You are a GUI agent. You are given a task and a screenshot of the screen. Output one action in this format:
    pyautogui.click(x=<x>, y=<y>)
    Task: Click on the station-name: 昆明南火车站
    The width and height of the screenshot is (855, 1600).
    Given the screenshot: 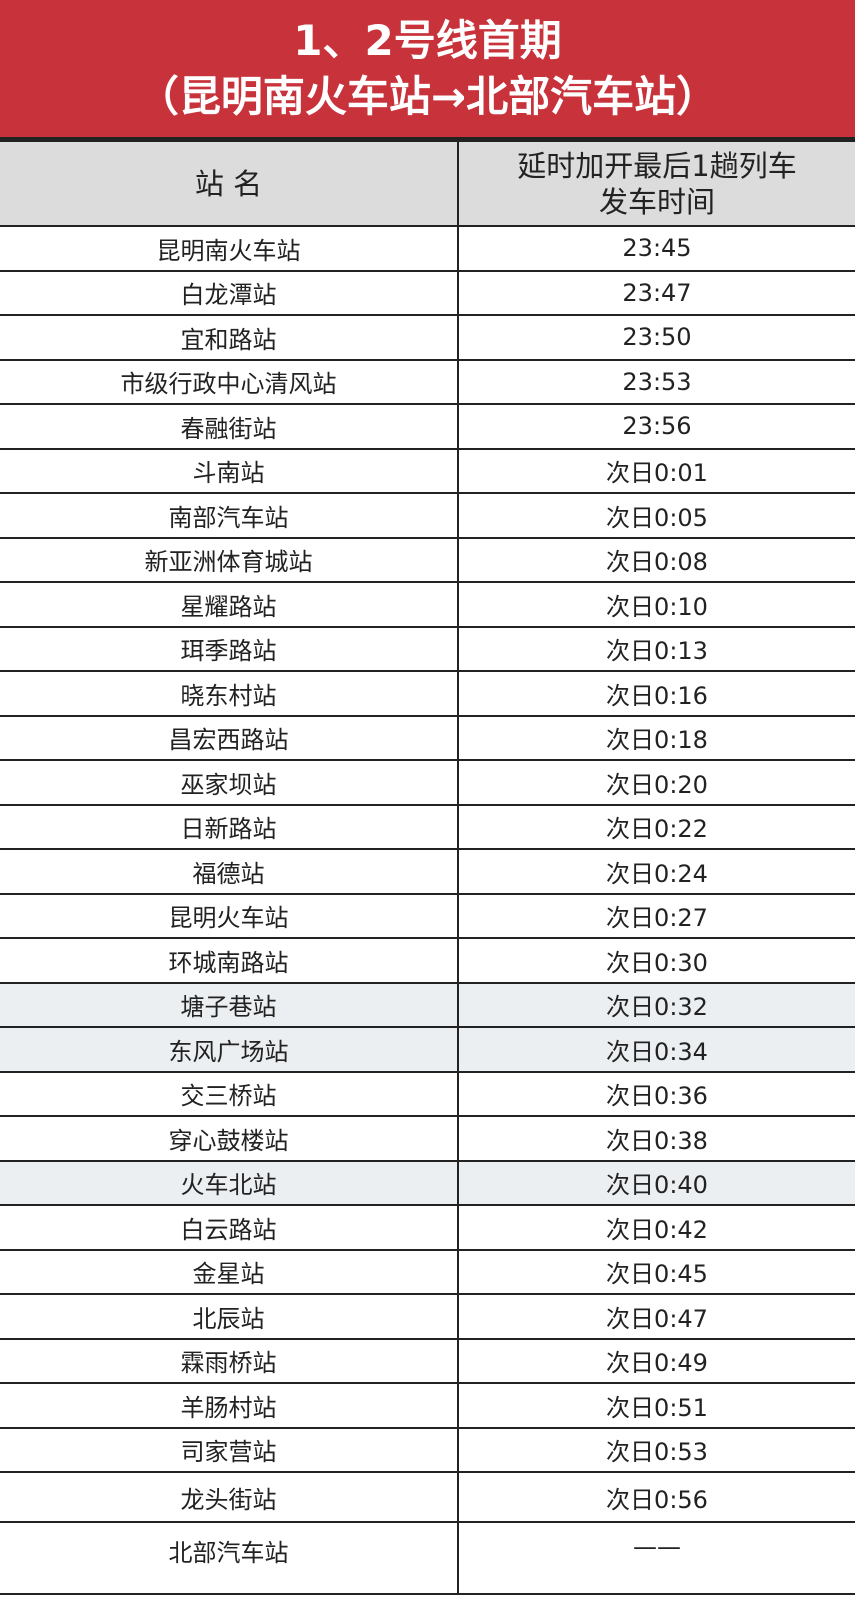 What is the action you would take?
    pyautogui.click(x=229, y=248)
    